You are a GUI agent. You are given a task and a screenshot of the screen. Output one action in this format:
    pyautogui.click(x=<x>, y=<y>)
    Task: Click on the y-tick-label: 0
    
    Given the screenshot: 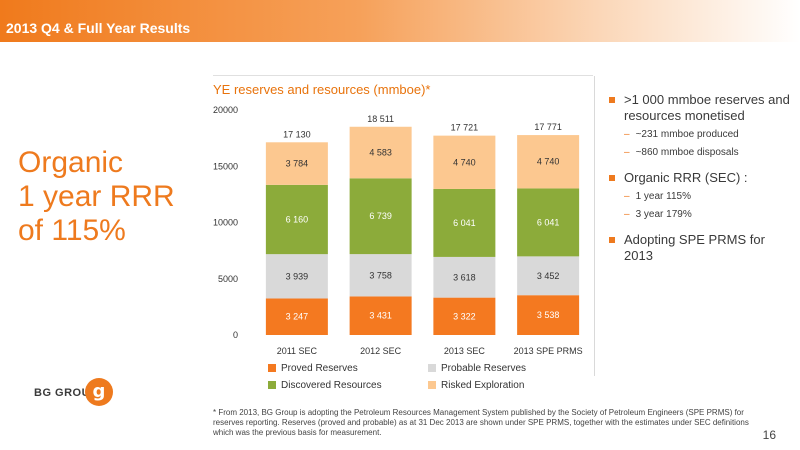 What is the action you would take?
    pyautogui.click(x=235, y=335)
    